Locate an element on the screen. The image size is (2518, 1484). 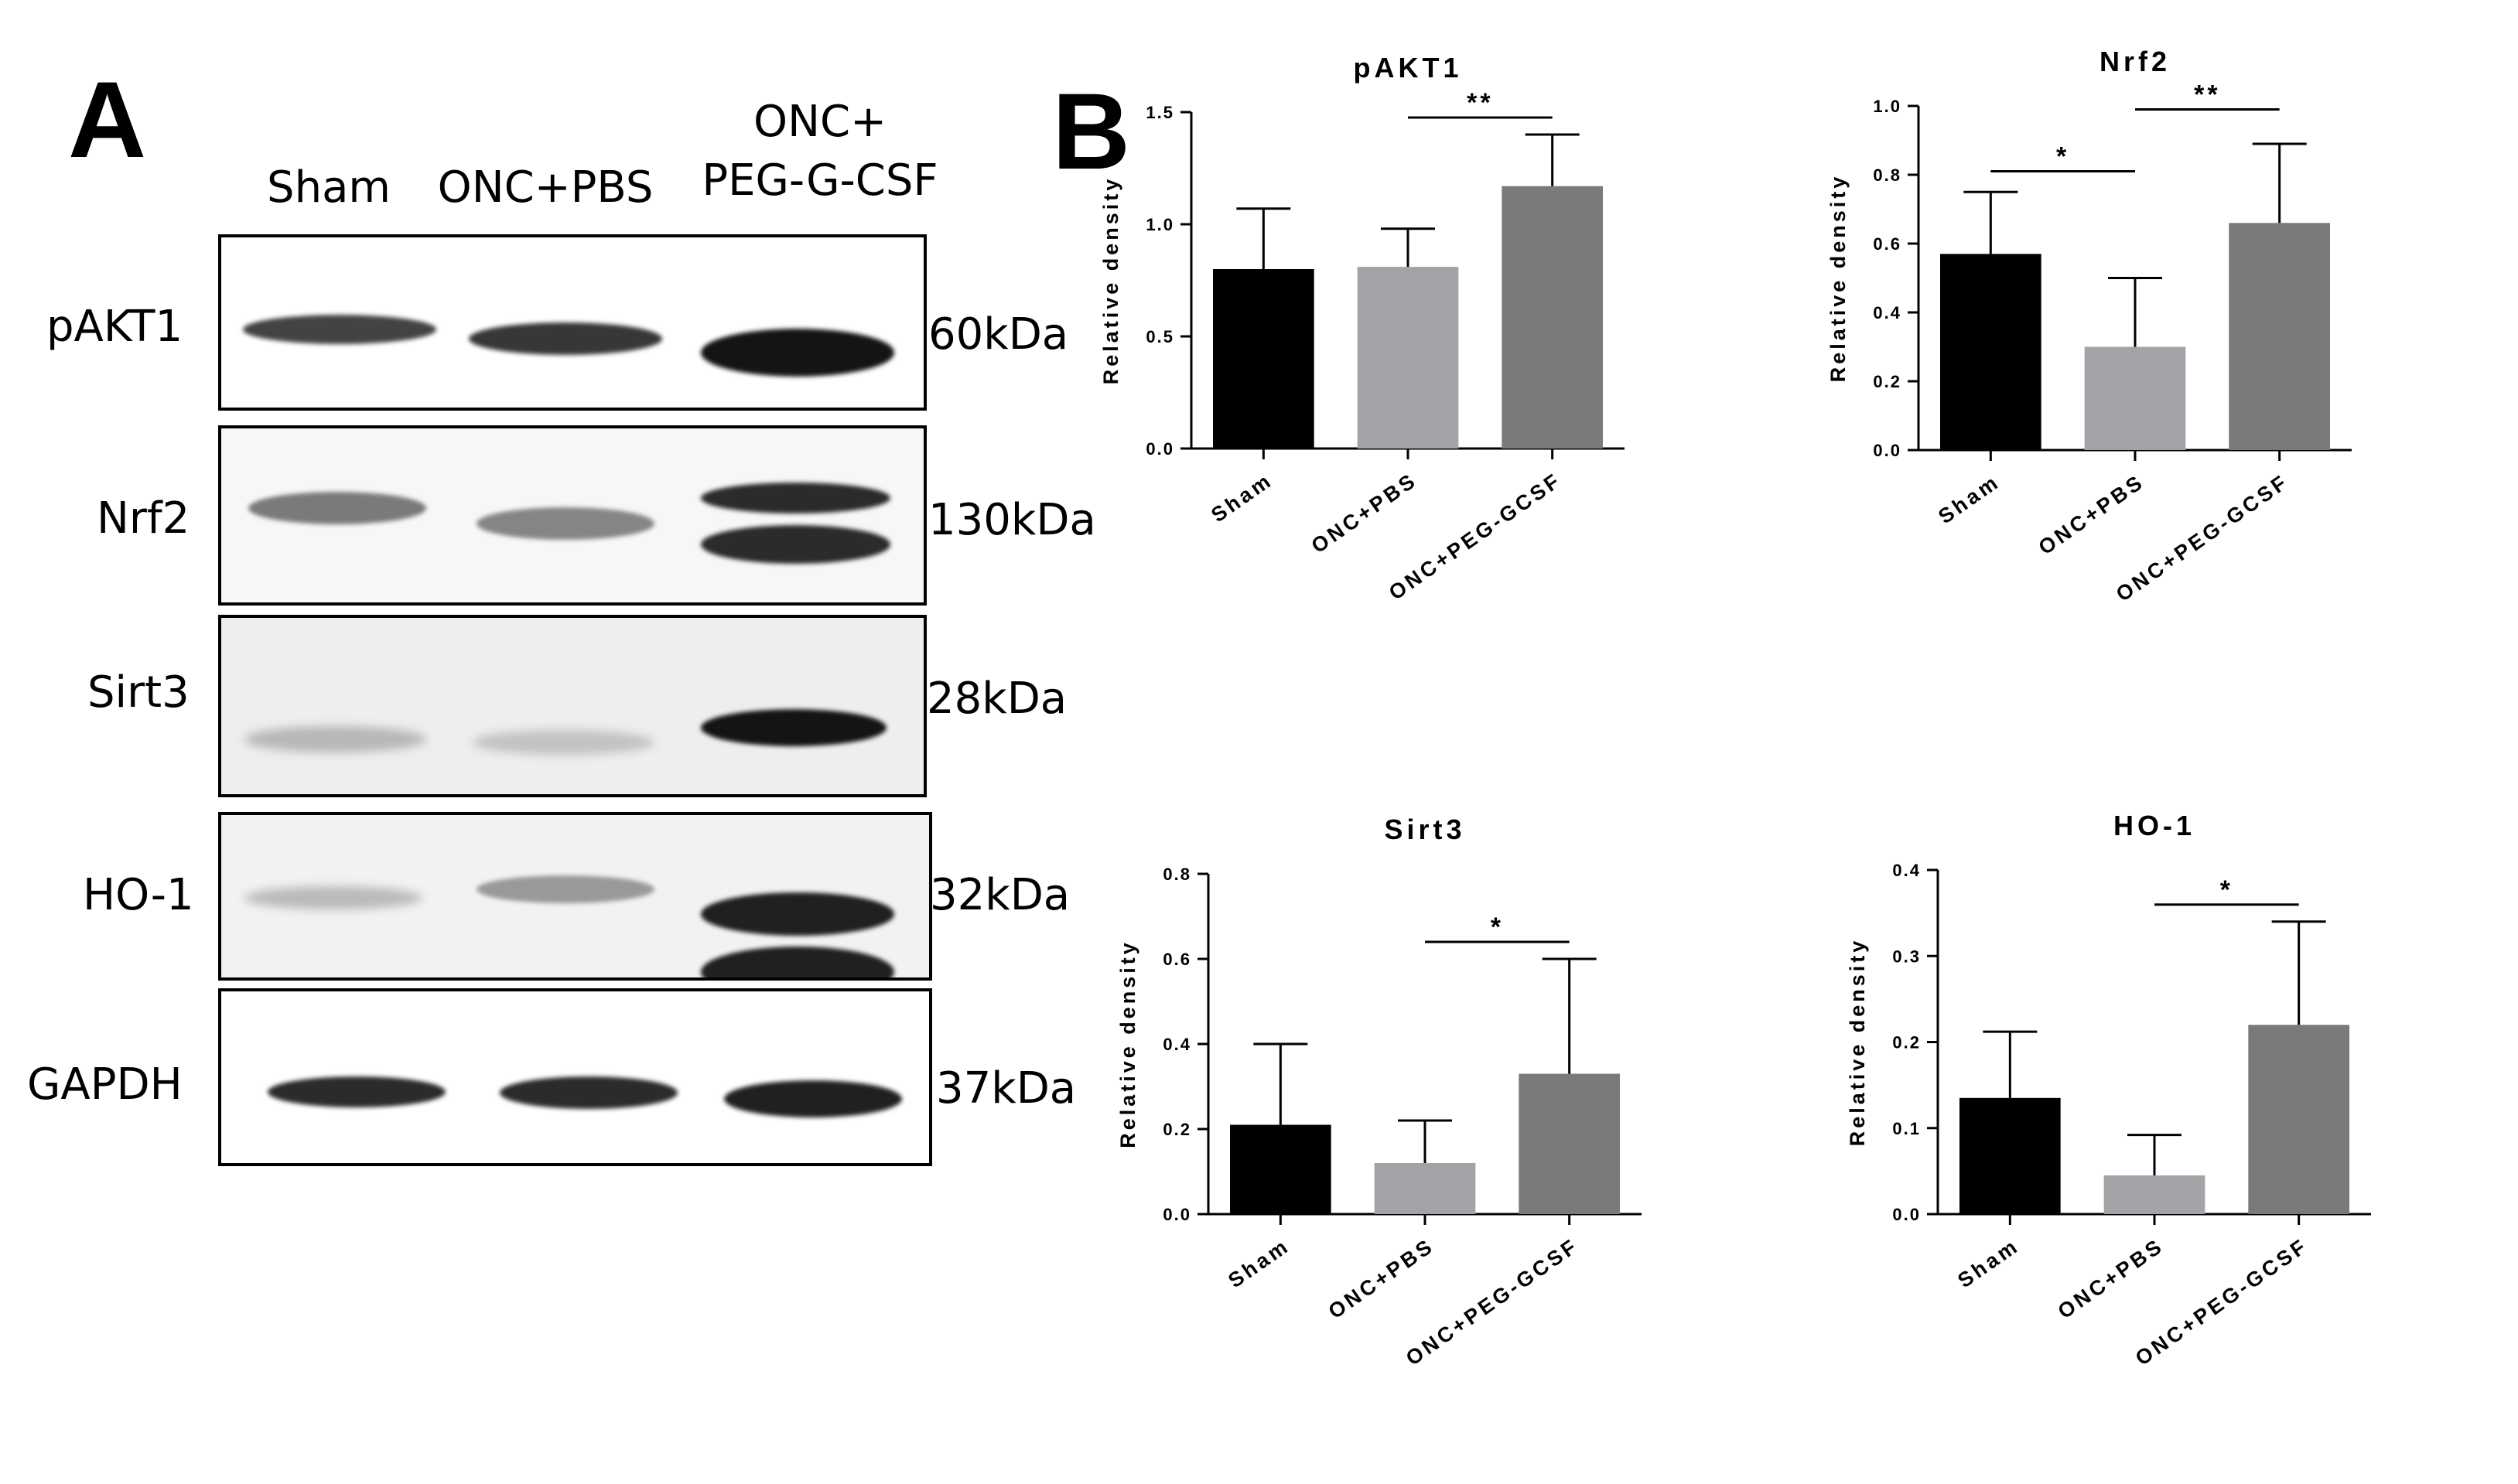
protein-label-nrf2: Nrf2 is located at coordinates (143, 518).